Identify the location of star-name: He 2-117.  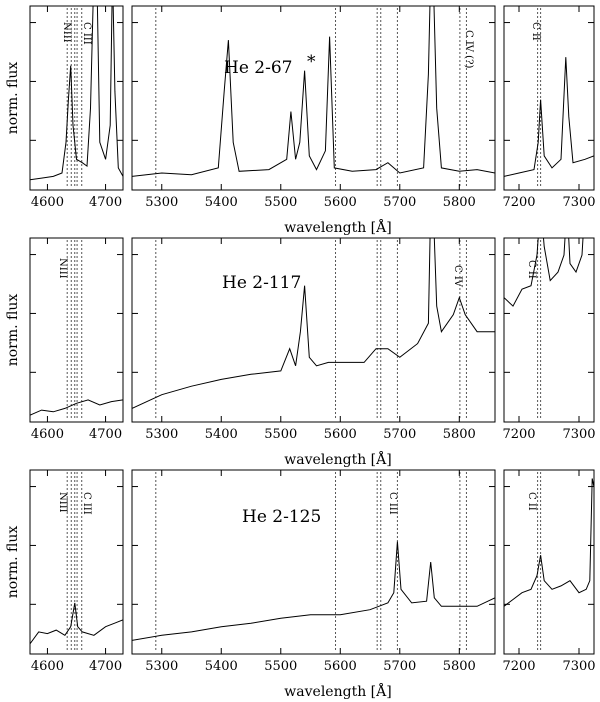
(261, 283).